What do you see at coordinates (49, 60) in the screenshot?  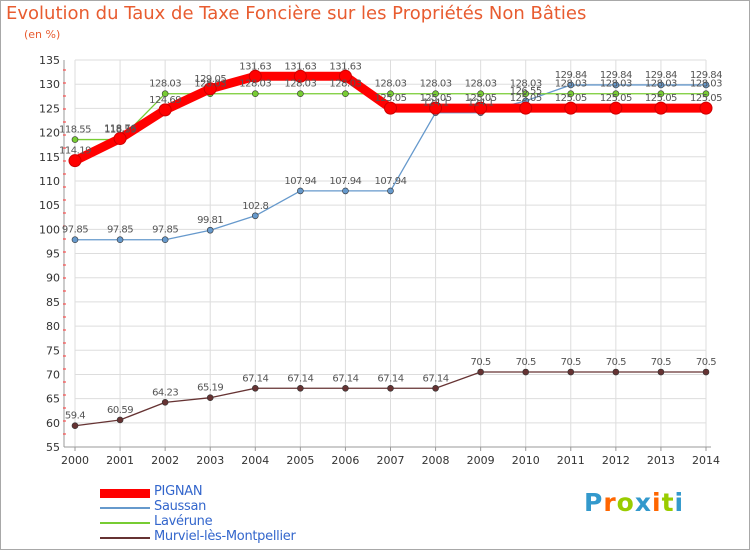 I see `y-tick-label: 135` at bounding box center [49, 60].